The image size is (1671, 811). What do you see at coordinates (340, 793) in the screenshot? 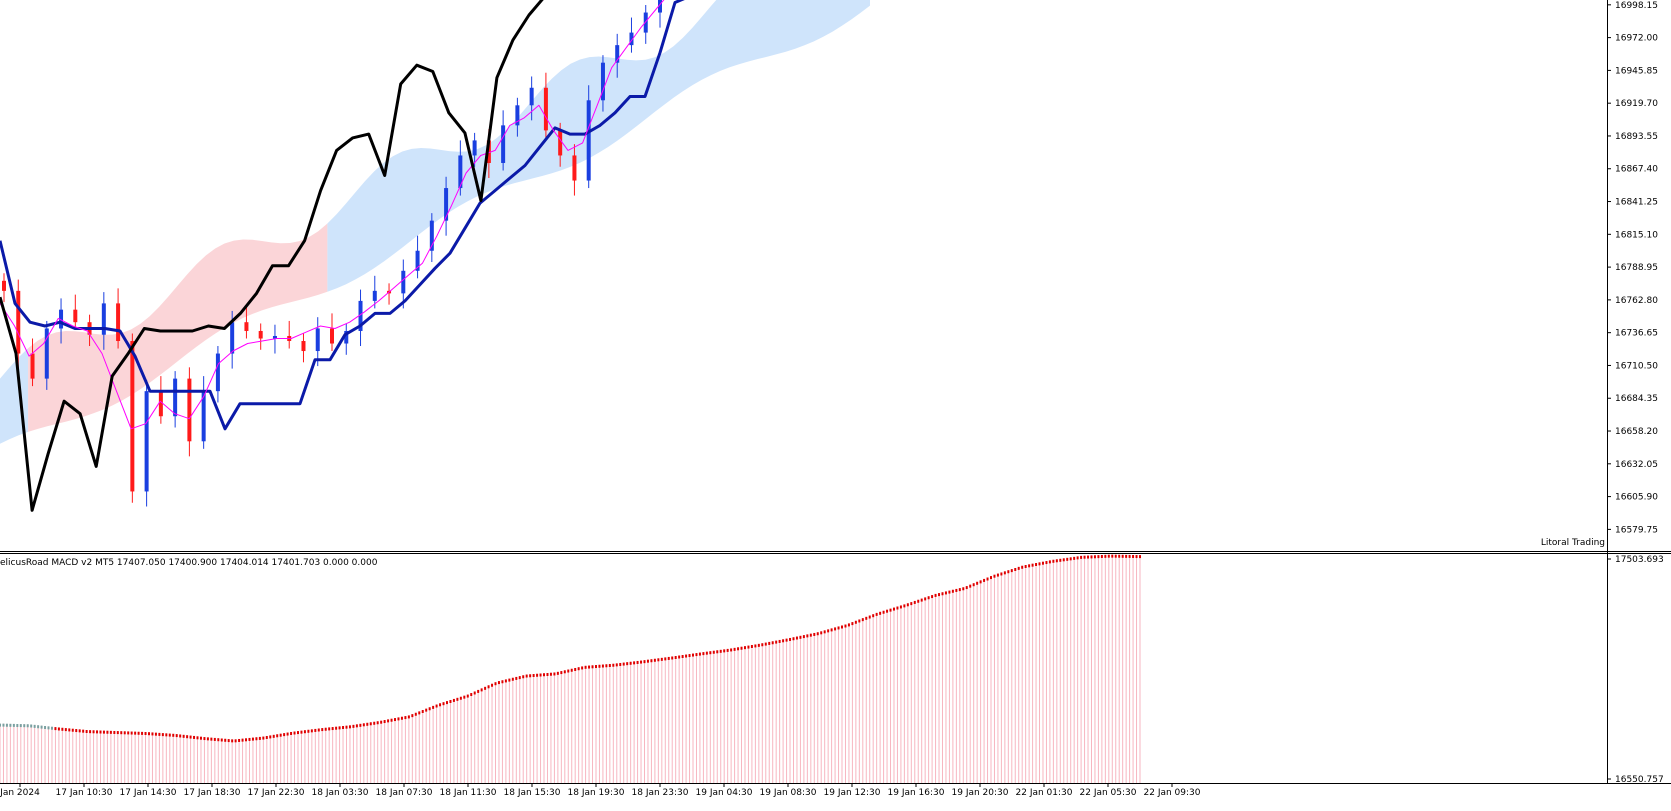
I see `time-tick-label: 18 Jan 03:30` at bounding box center [340, 793].